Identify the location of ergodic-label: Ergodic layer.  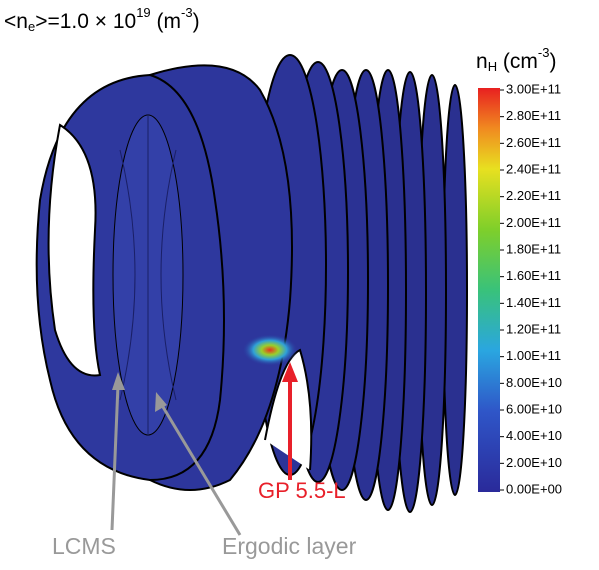
(289, 546).